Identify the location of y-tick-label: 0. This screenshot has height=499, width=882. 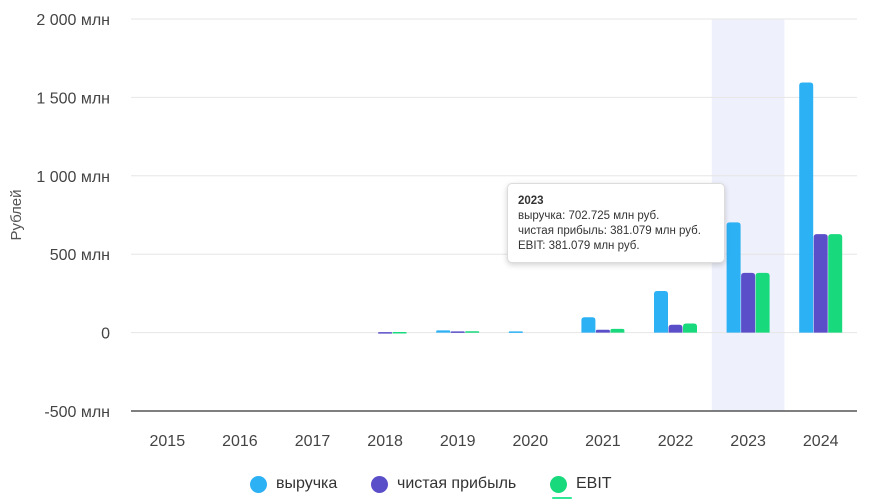
(105, 334).